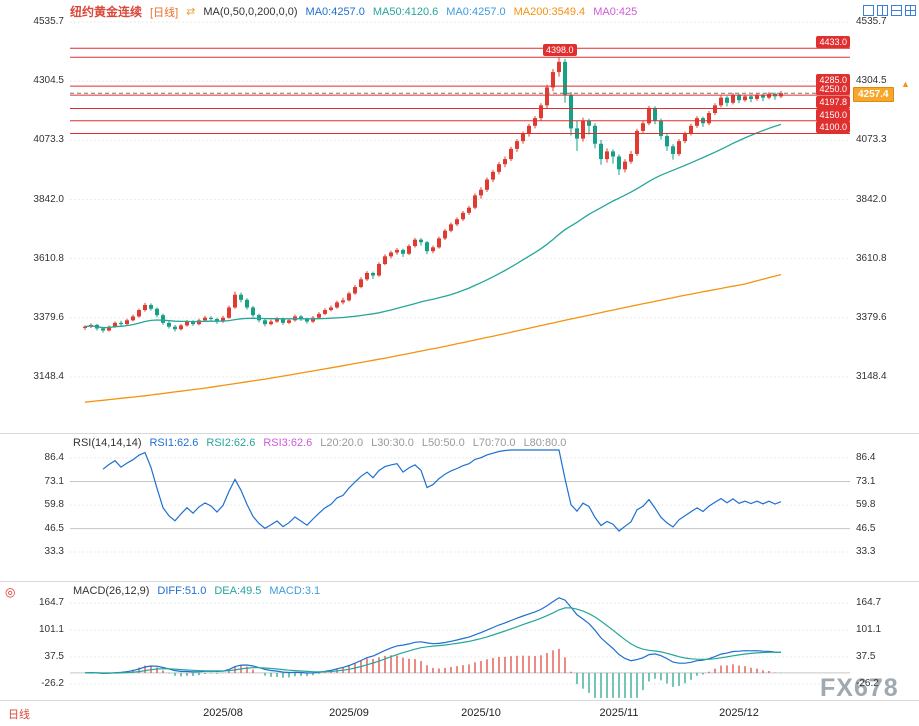  I want to click on legend-item: L30:30.0, so click(392, 443).